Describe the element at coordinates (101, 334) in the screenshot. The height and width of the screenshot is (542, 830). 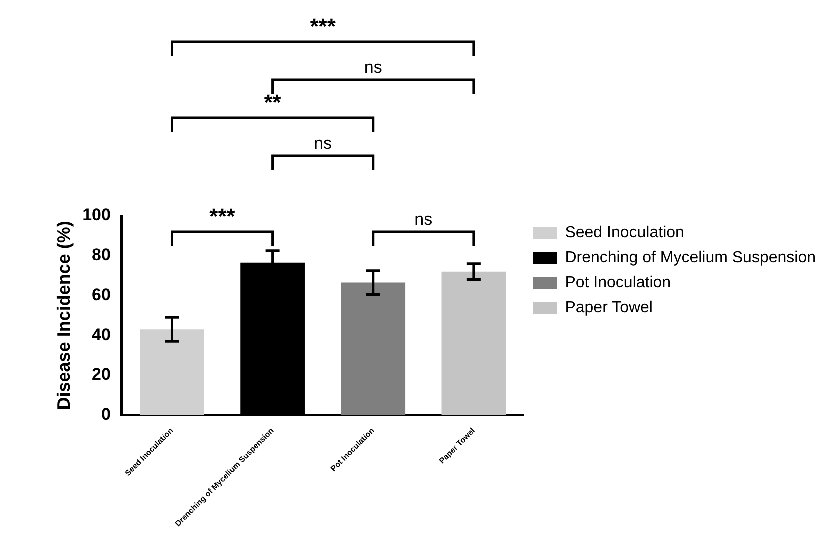
I see `y-tick-label: 40` at that location.